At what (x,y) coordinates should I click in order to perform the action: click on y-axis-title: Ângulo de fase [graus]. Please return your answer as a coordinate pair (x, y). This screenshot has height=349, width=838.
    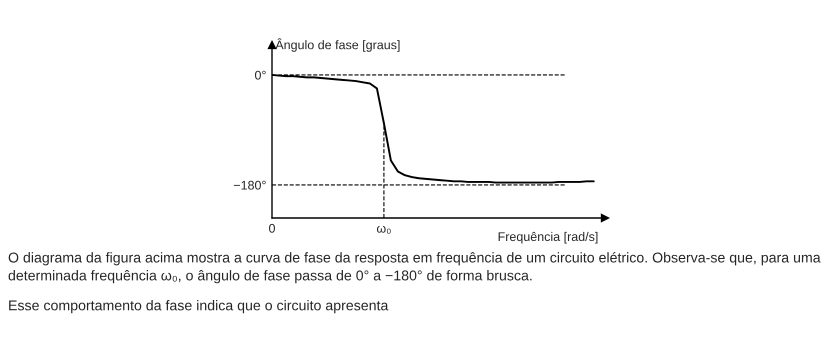
    Looking at the image, I should click on (337, 45).